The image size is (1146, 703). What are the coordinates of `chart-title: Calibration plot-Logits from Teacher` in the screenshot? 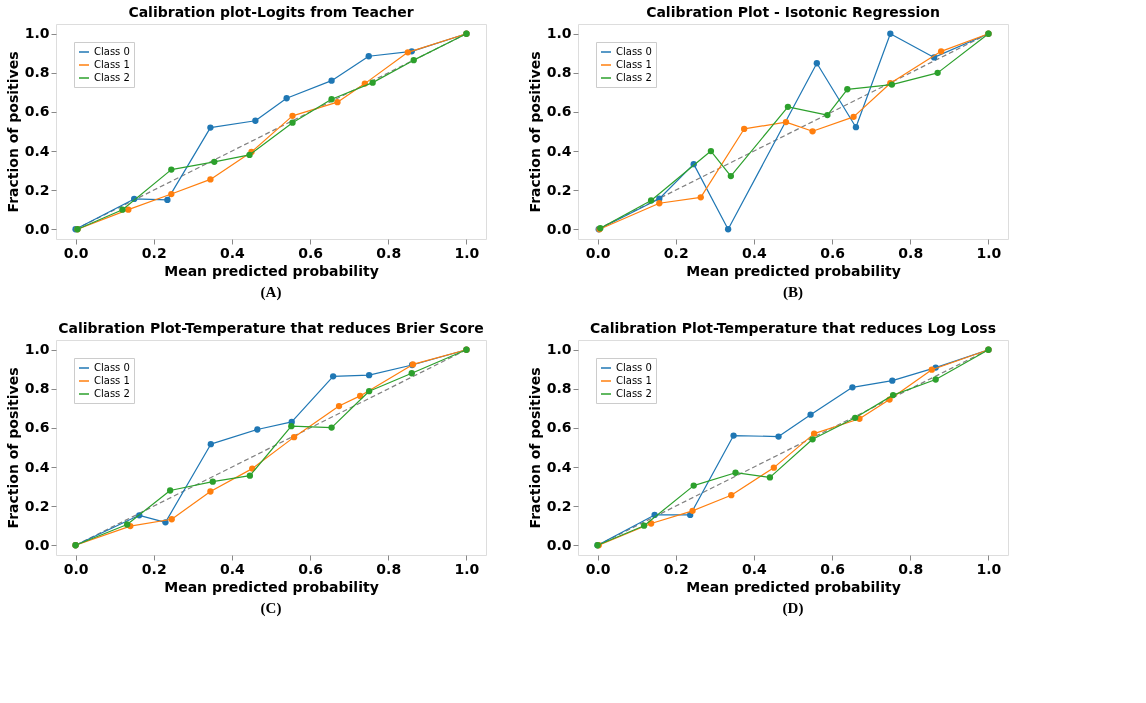 It's located at (271, 12).